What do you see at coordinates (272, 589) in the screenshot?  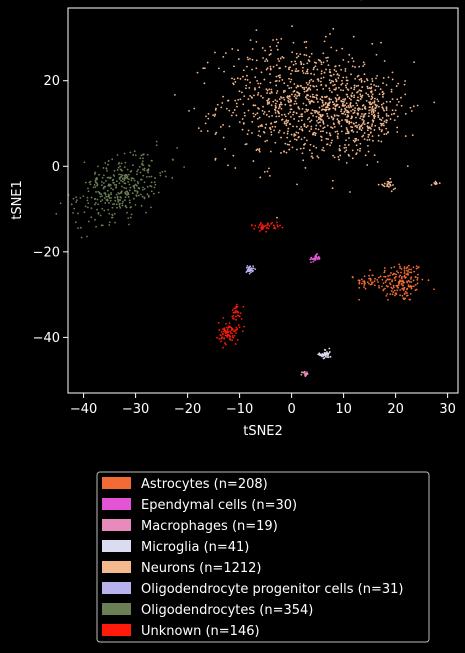 I see `legend-label: Oligodendrocyte progenitor cells (n=31)` at bounding box center [272, 589].